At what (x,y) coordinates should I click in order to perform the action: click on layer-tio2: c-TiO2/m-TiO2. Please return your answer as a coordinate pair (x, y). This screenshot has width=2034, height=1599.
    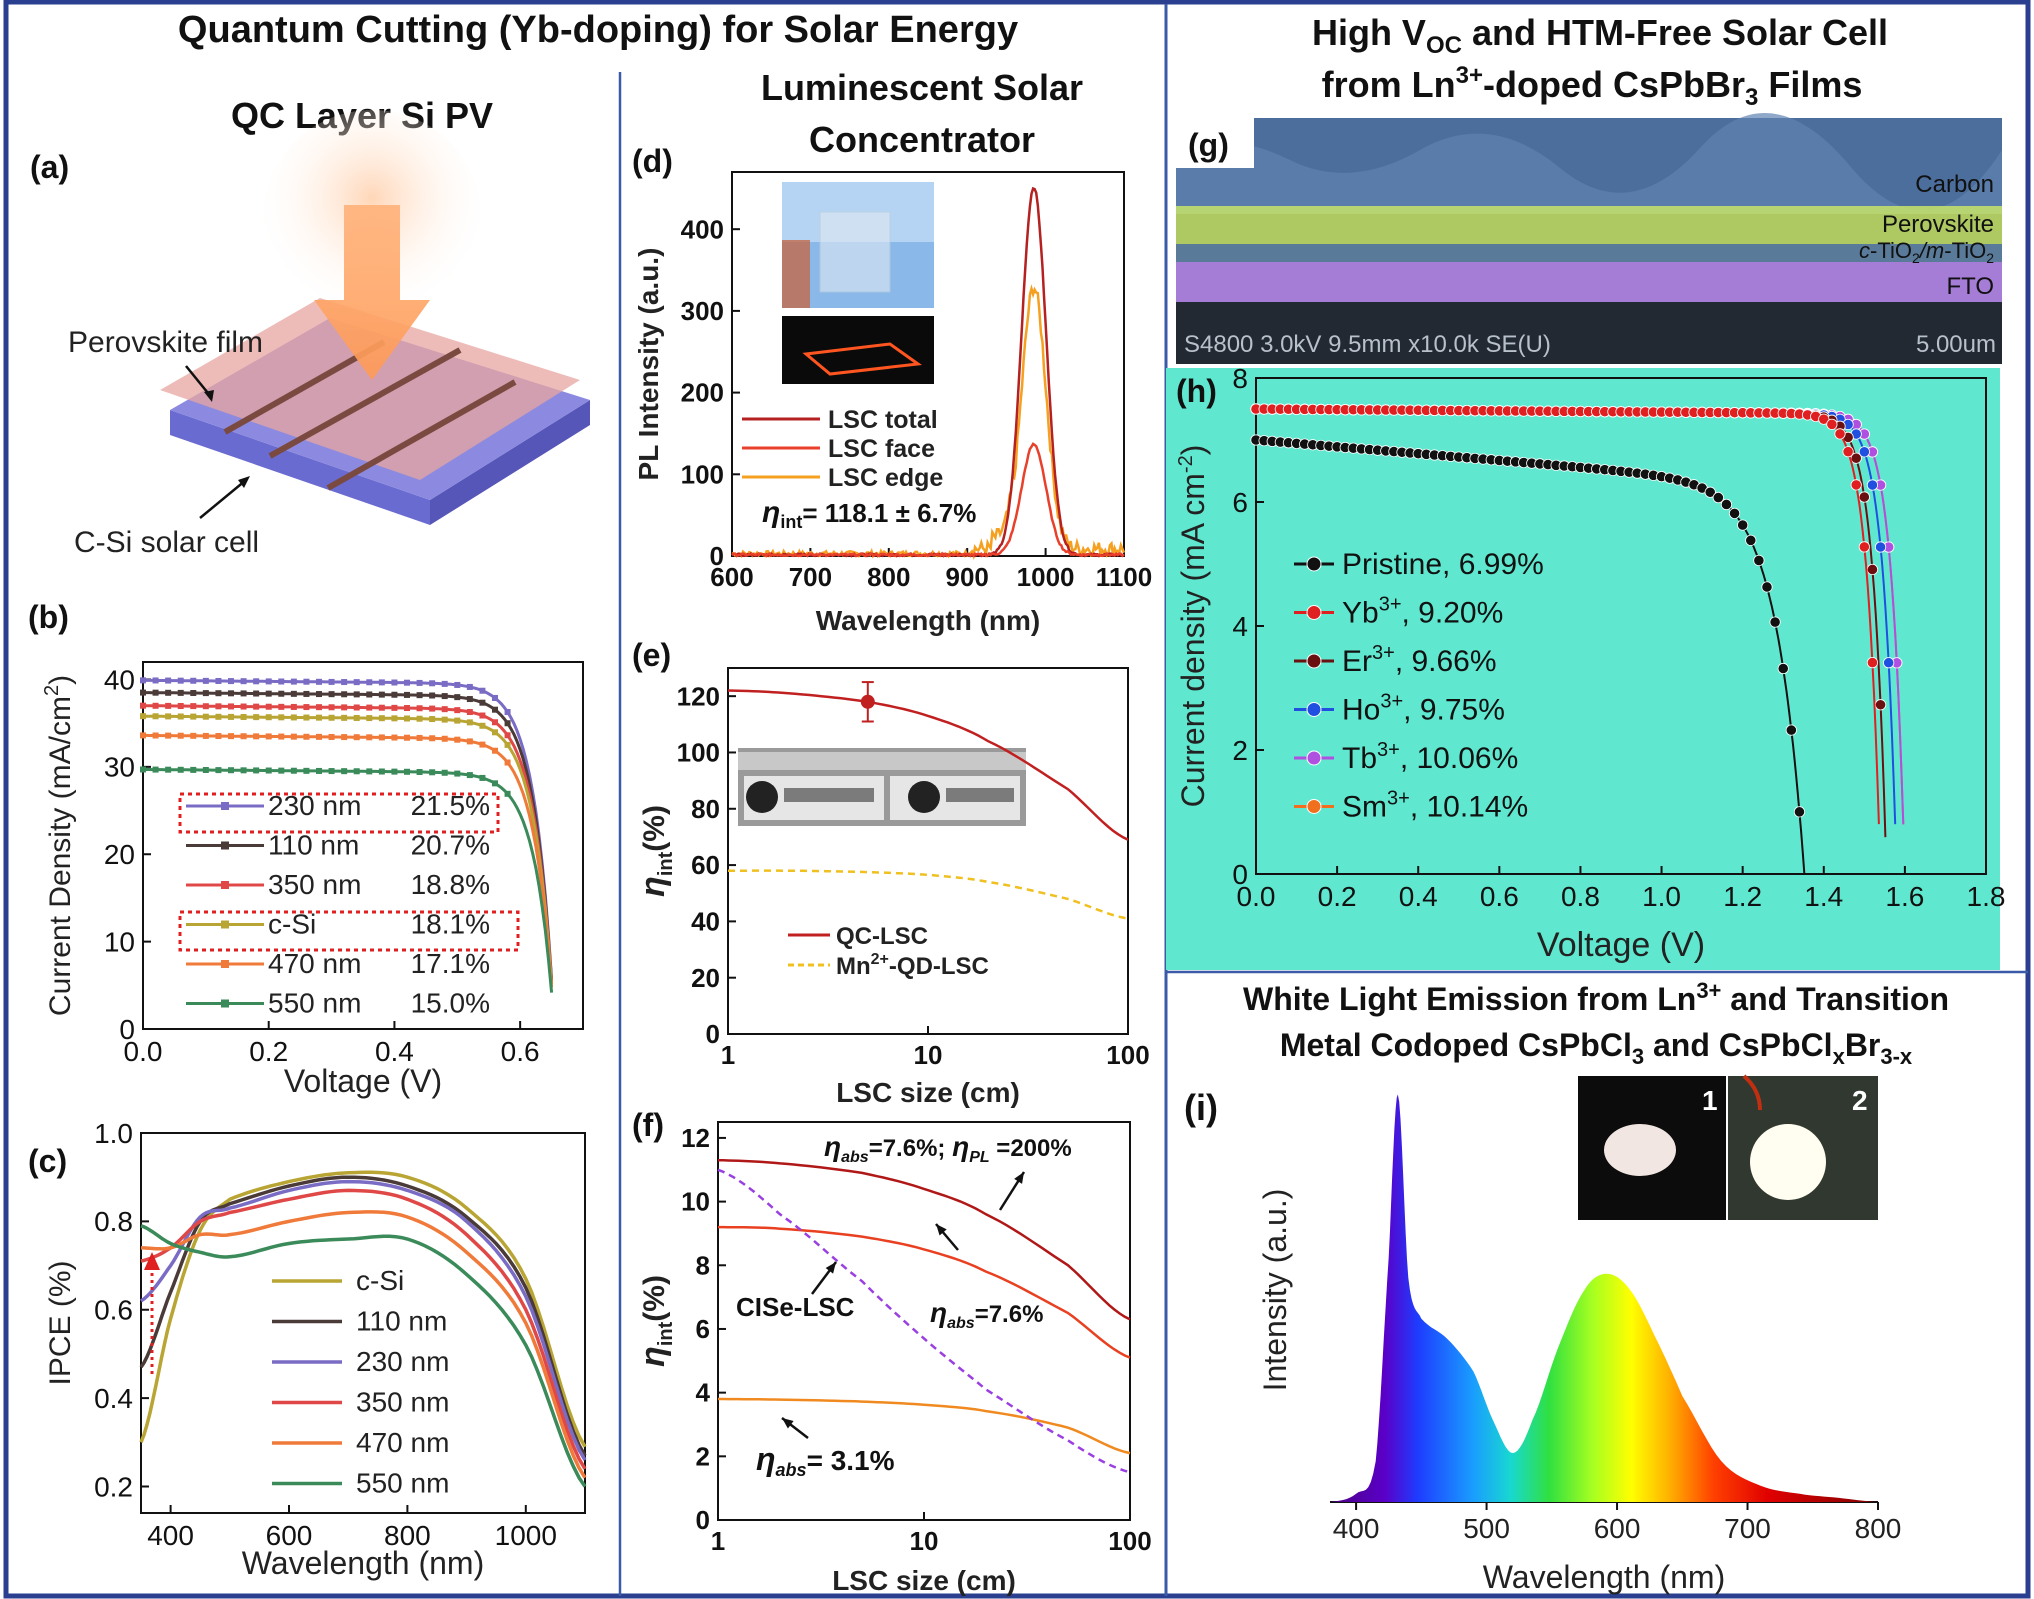
    Looking at the image, I should click on (1926, 252).